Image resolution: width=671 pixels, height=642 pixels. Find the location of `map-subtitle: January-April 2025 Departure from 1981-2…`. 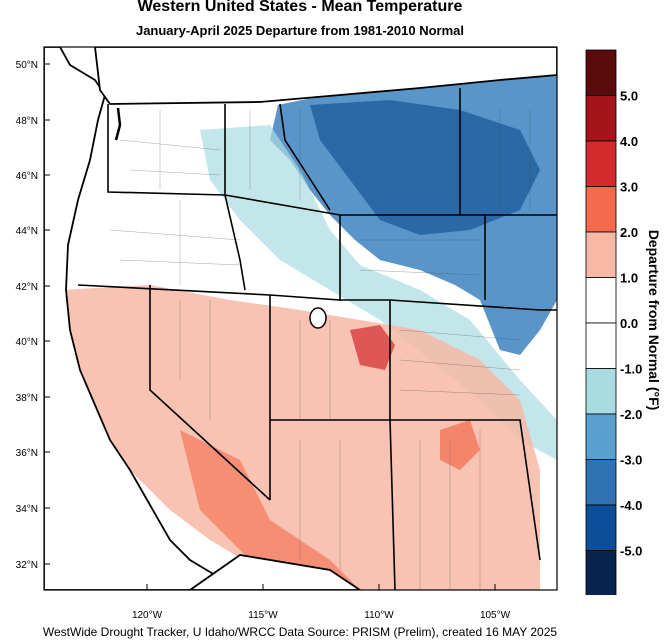

map-subtitle: January-April 2025 Departure from 1981-2… is located at coordinates (300, 30).